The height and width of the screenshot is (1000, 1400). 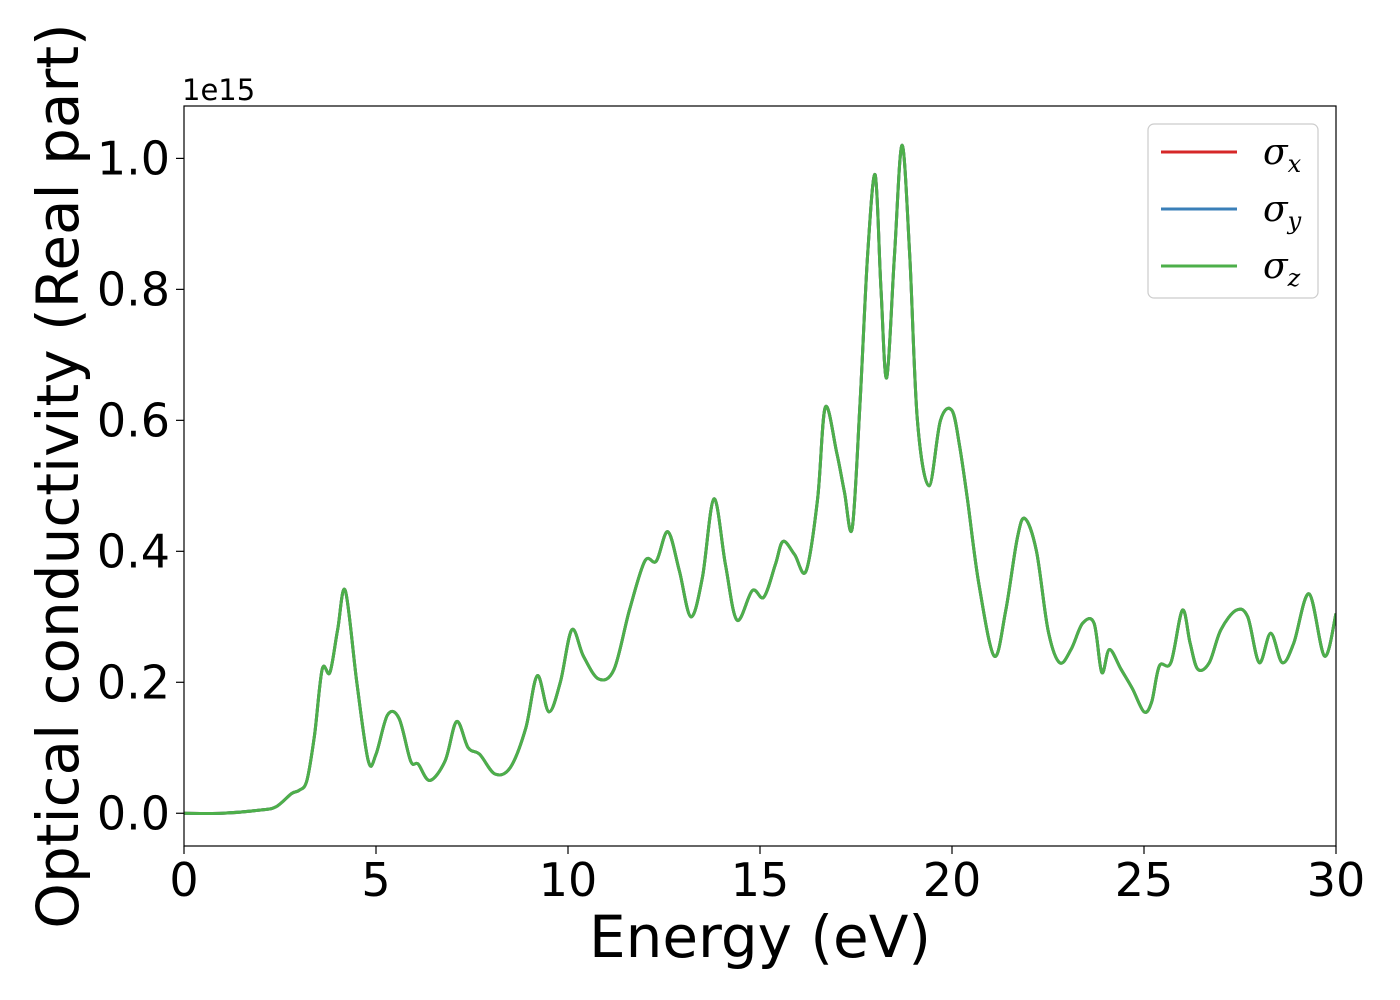 What do you see at coordinates (760, 880) in the screenshot?
I see `x-tick-label: 15` at bounding box center [760, 880].